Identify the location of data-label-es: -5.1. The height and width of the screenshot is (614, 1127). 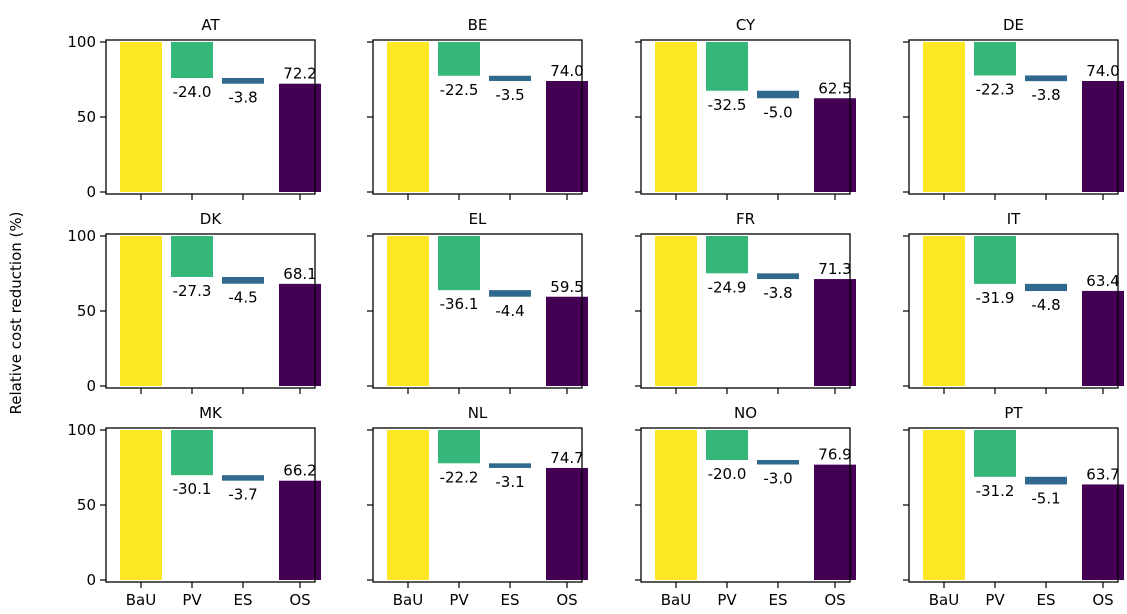
(1045, 498).